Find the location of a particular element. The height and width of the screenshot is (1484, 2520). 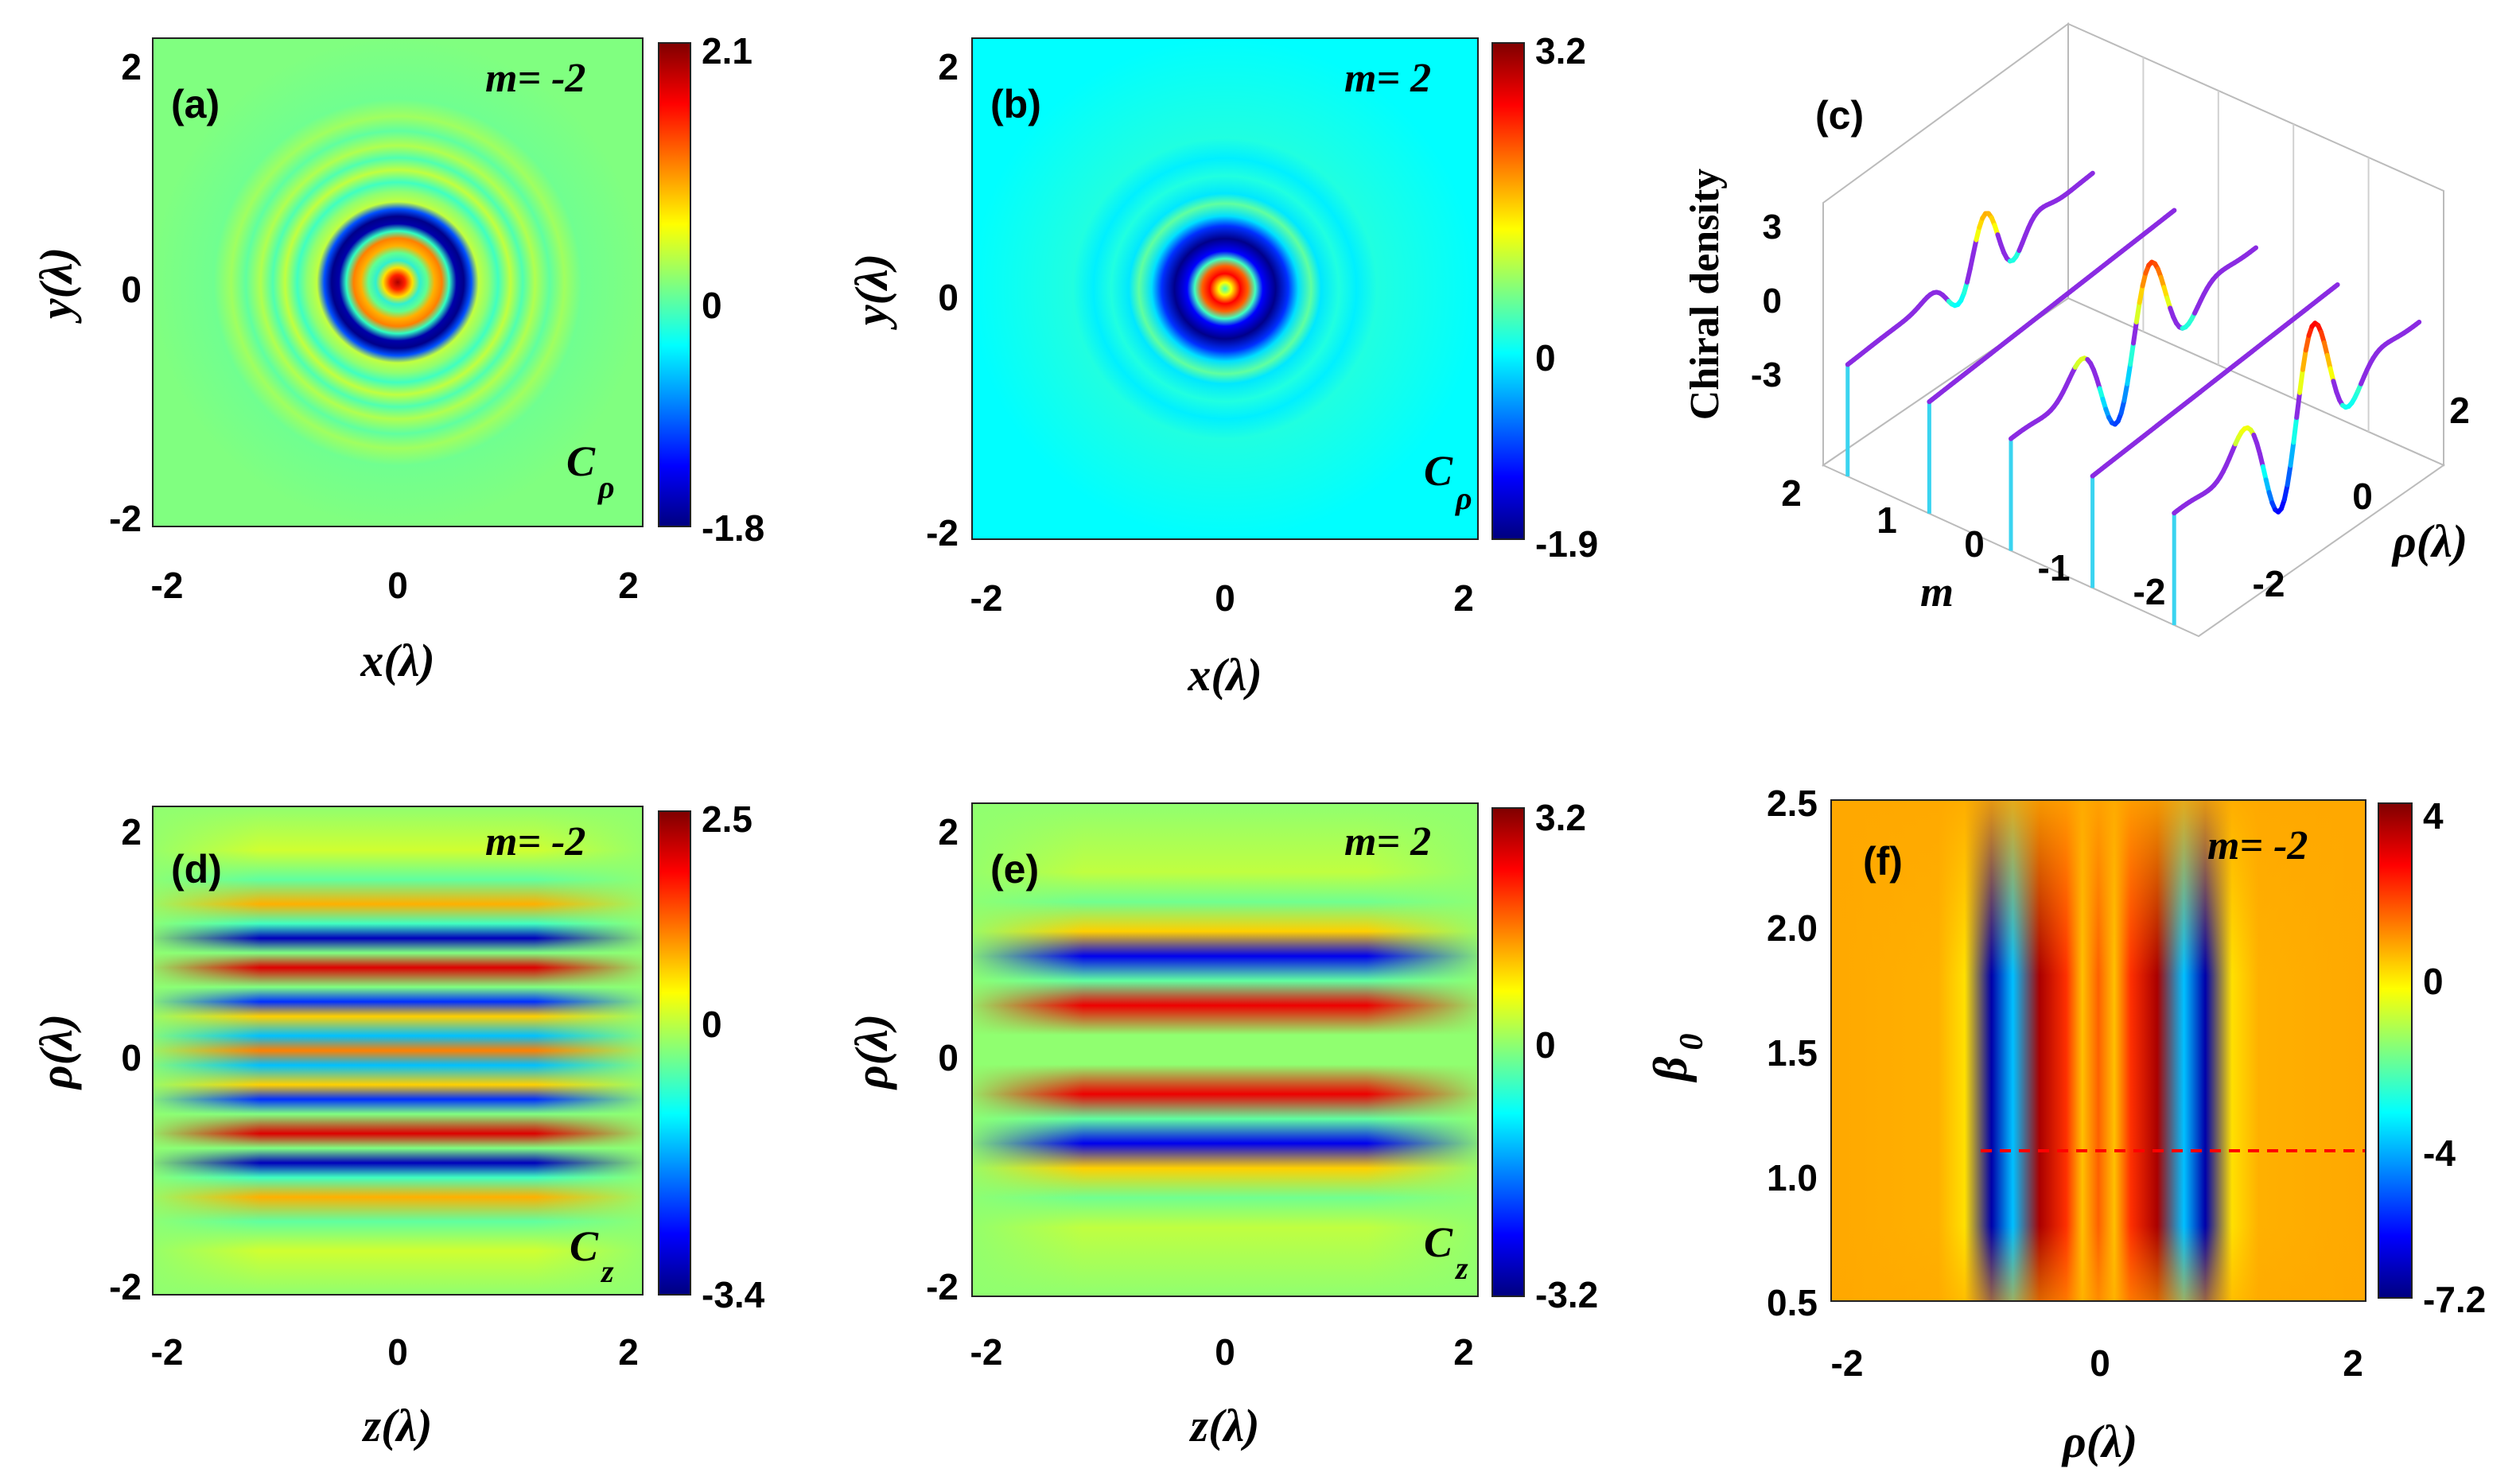

heatmap-f-fade is located at coordinates (2098, 1050).